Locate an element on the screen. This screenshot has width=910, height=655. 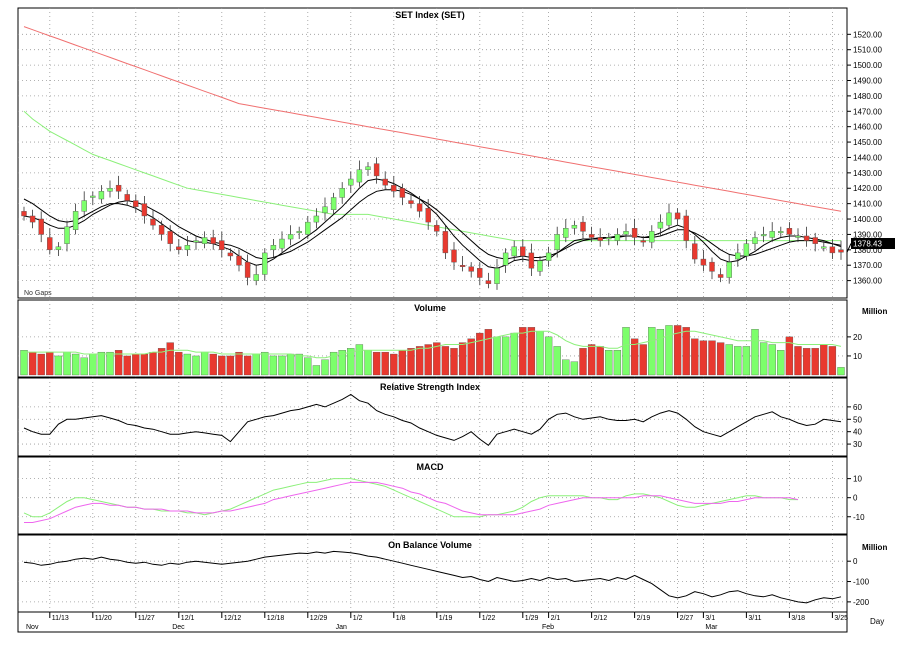
x-tick-label: 1/19 is located at coordinates (446, 618).